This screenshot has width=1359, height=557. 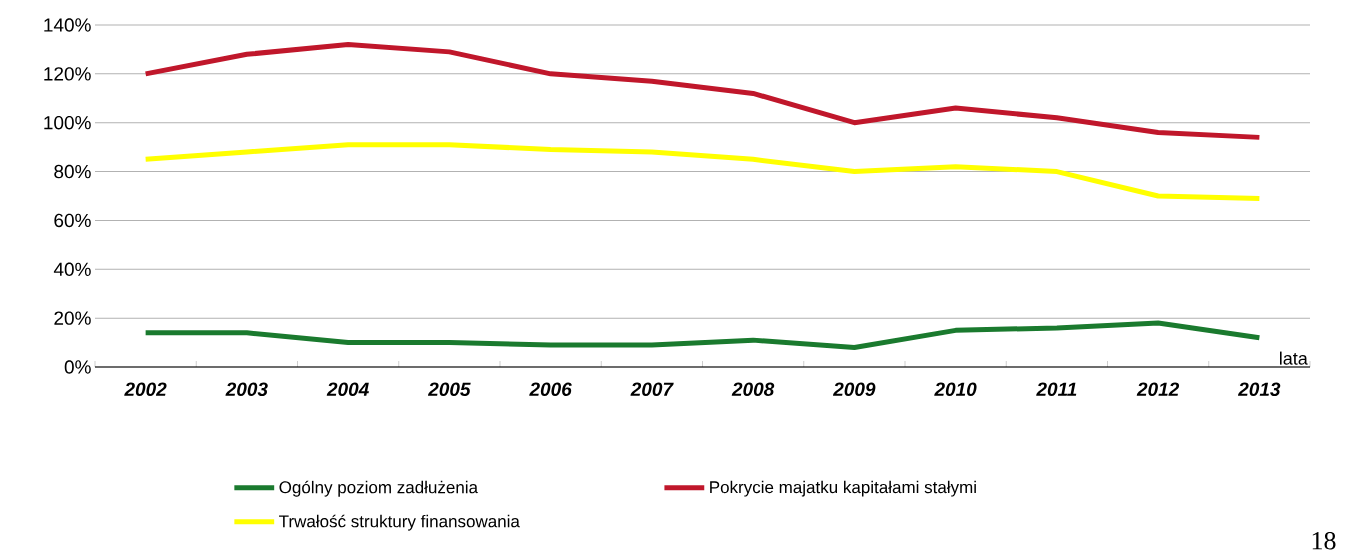 I want to click on x-tick-label: 2002, so click(x=145, y=389).